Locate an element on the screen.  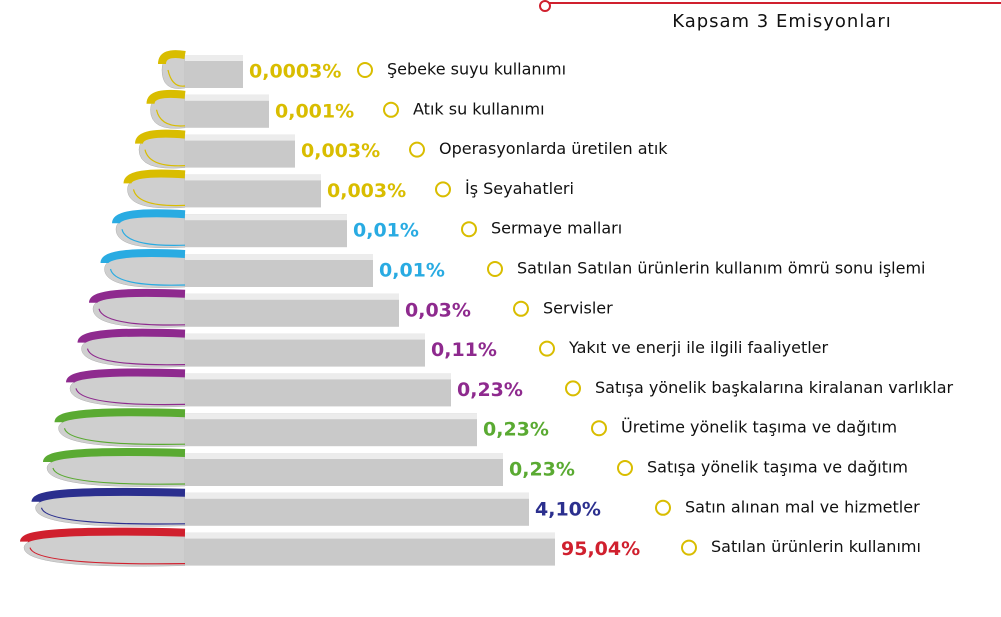
value: 0,001% is located at coordinates (314, 111).